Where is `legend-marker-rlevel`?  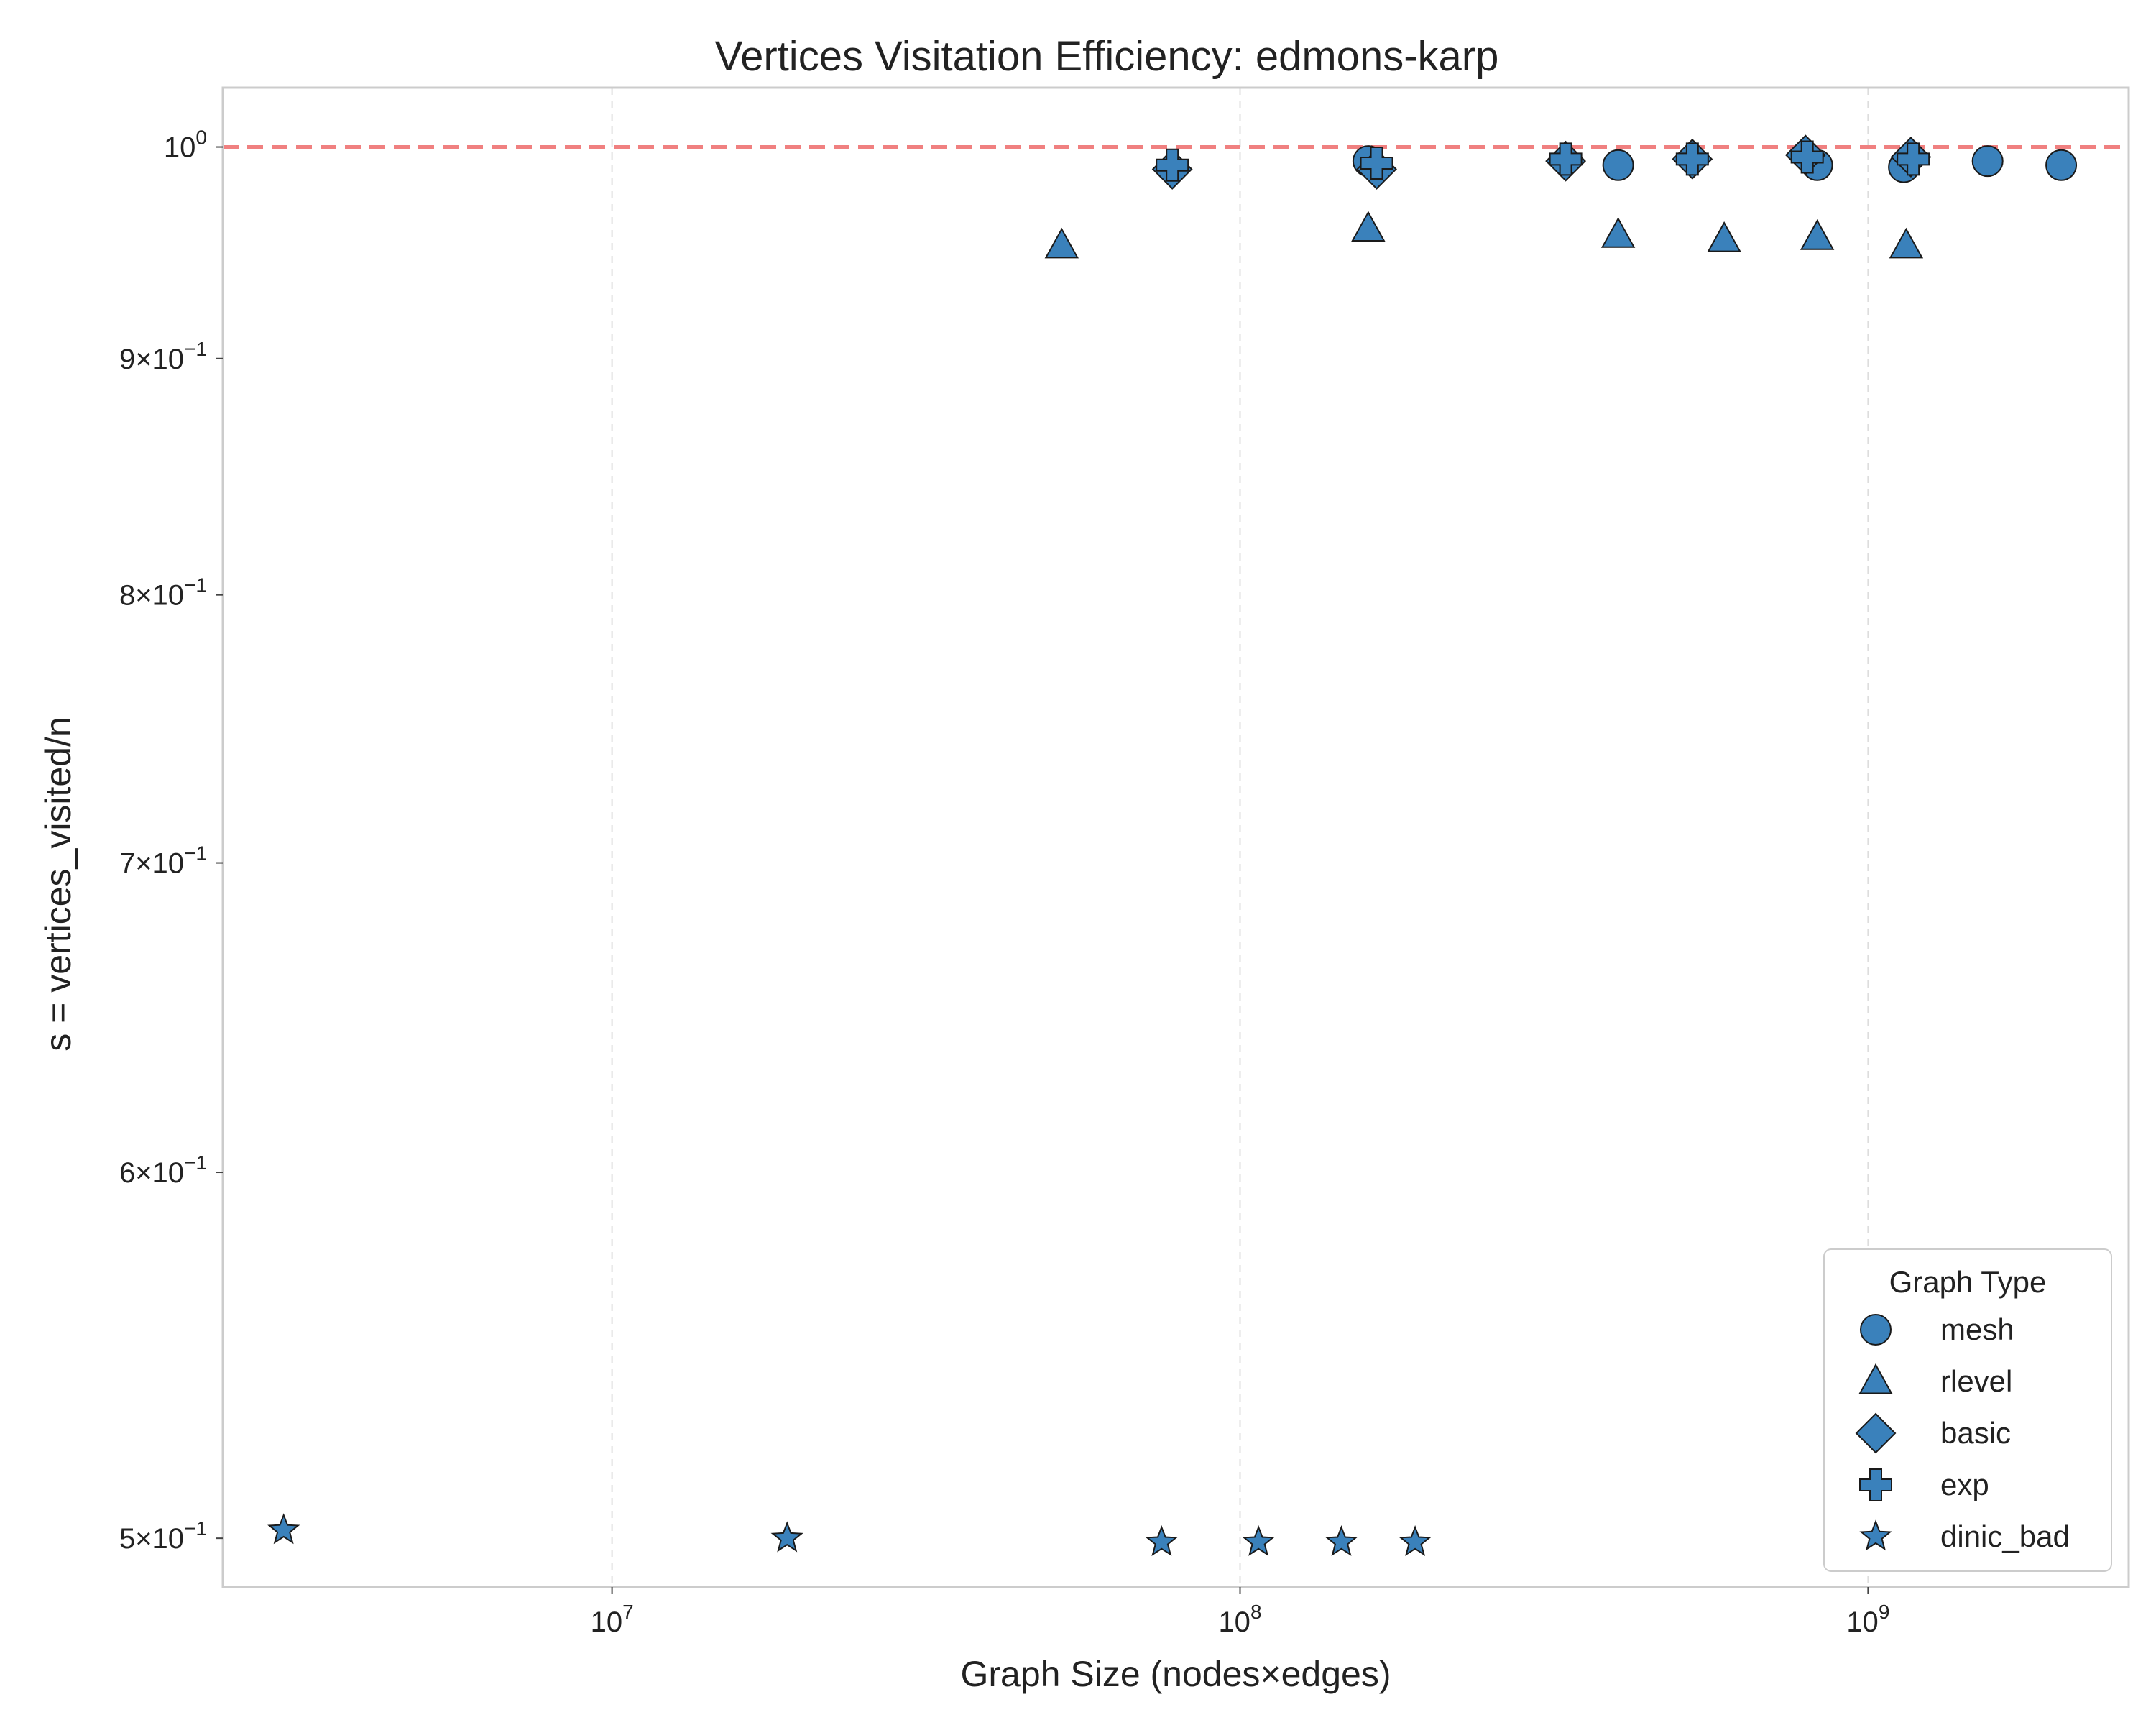
legend-marker-rlevel is located at coordinates (1876, 1378).